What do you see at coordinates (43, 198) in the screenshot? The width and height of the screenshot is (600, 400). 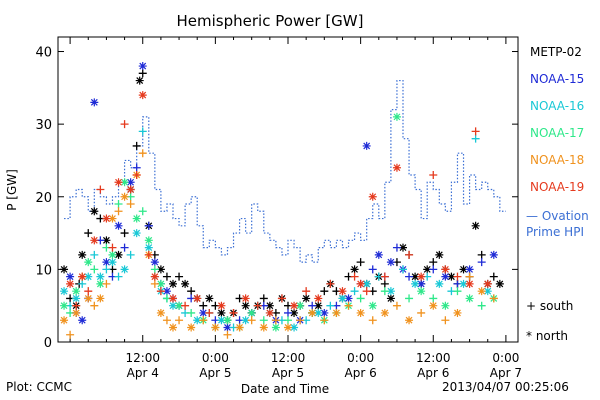 I see `y-tick-label: 20` at bounding box center [43, 198].